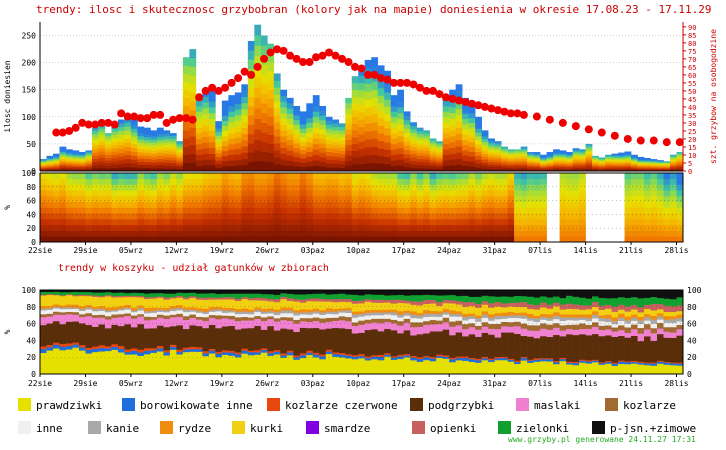  What do you see at coordinates (690, 172) in the screenshot?
I see `top-y2-tick-label: 0` at bounding box center [690, 172].